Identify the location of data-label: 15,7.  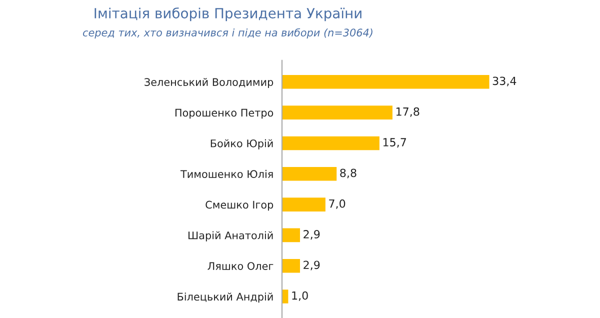
(394, 143).